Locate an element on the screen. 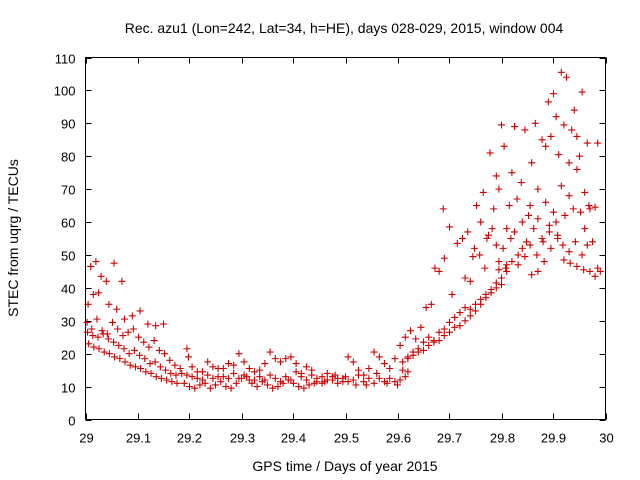 The image size is (640, 480). x-tick-label: 29.4 is located at coordinates (293, 438).